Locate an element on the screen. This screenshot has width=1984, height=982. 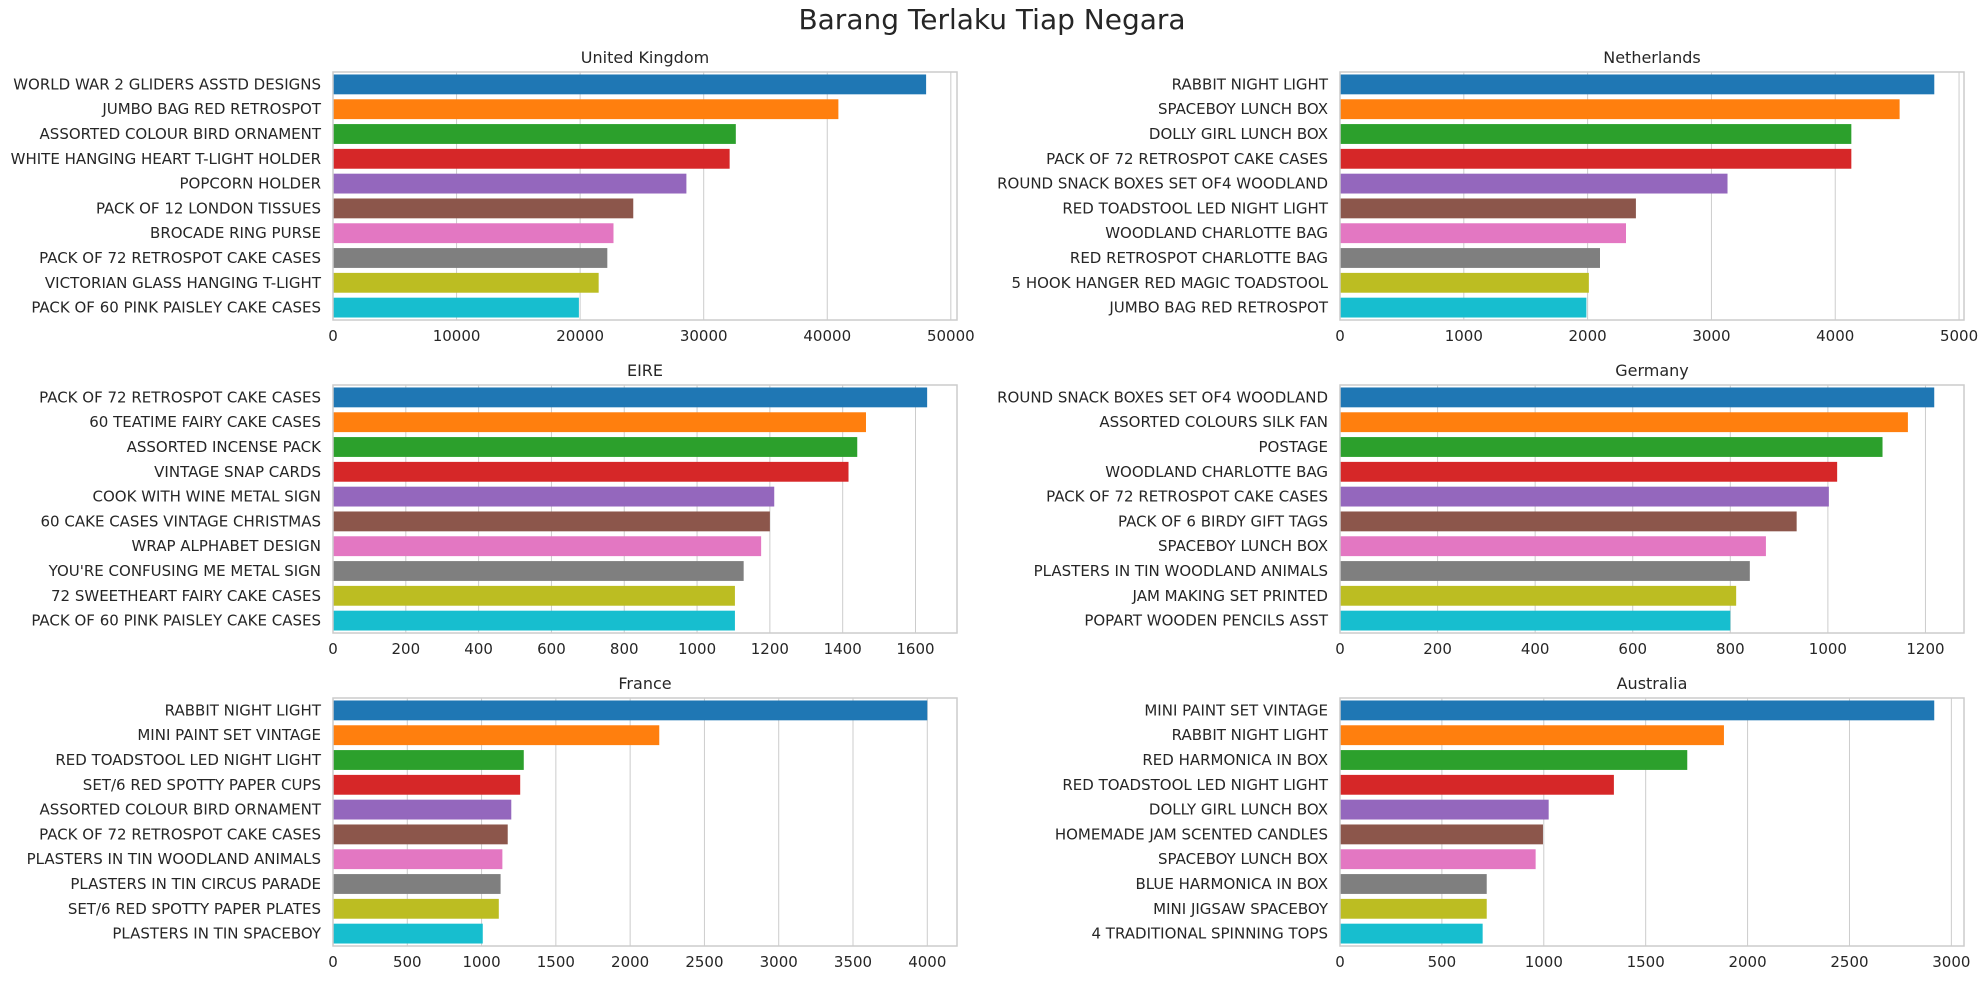
category-label: PLASTERS IN TIN CIRCUS PARADE is located at coordinates (195, 884).